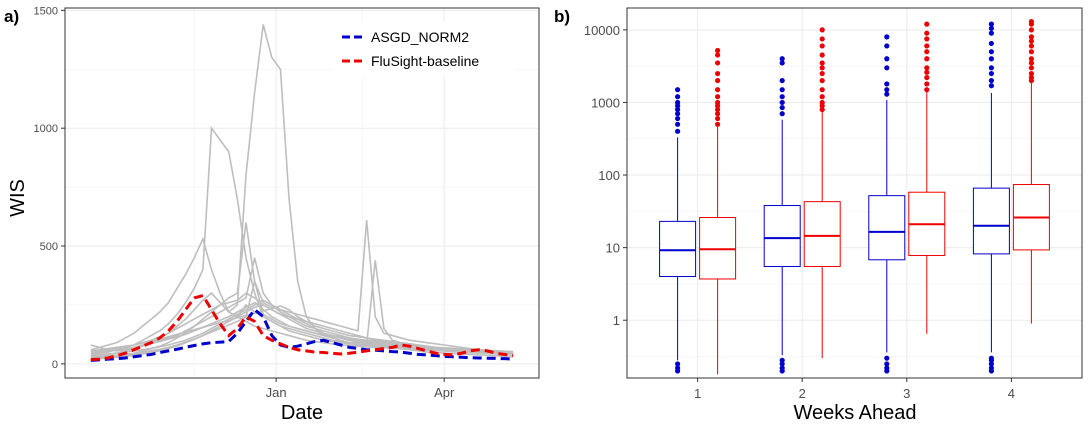  I want to click on y-tick-label: 1000, so click(605, 102).